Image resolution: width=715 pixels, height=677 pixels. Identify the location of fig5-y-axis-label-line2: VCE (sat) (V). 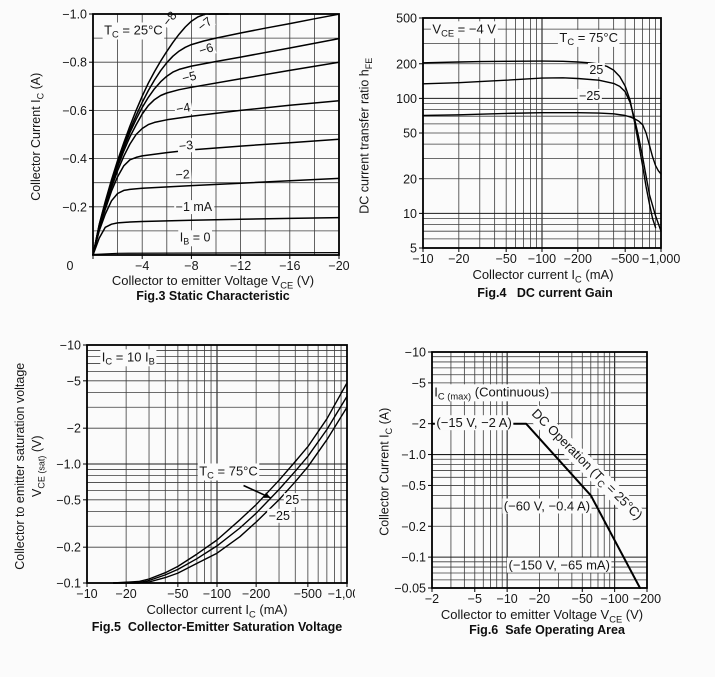
(38, 466).